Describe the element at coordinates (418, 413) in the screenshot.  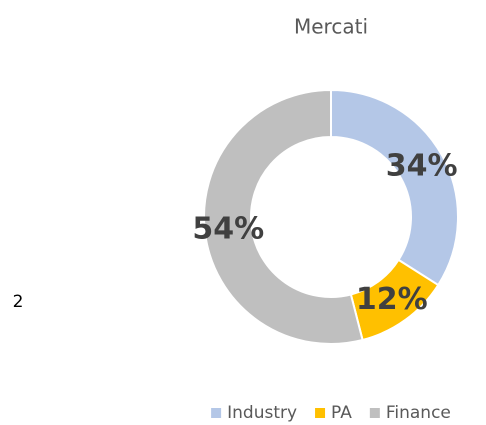
I see `legend-label: Finance` at that location.